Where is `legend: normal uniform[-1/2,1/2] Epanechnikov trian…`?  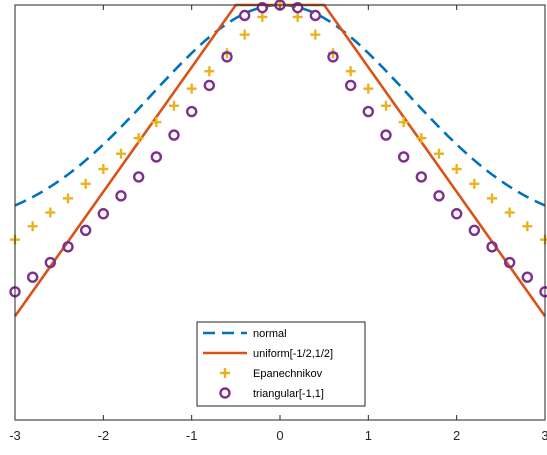 legend: normal uniform[-1/2,1/2] Epanechnikov trian… is located at coordinates (281, 364).